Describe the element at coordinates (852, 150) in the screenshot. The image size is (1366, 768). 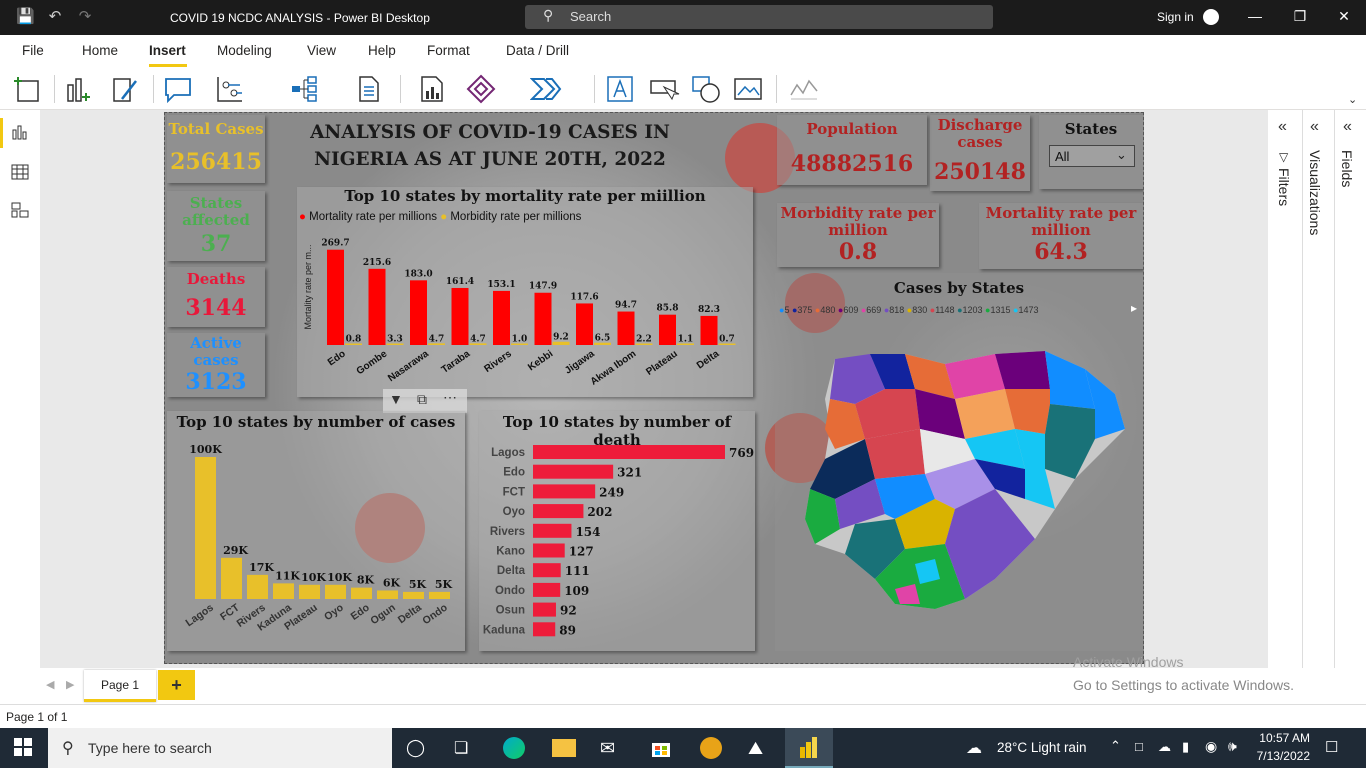
I see `card-population: Population 48882516` at that location.